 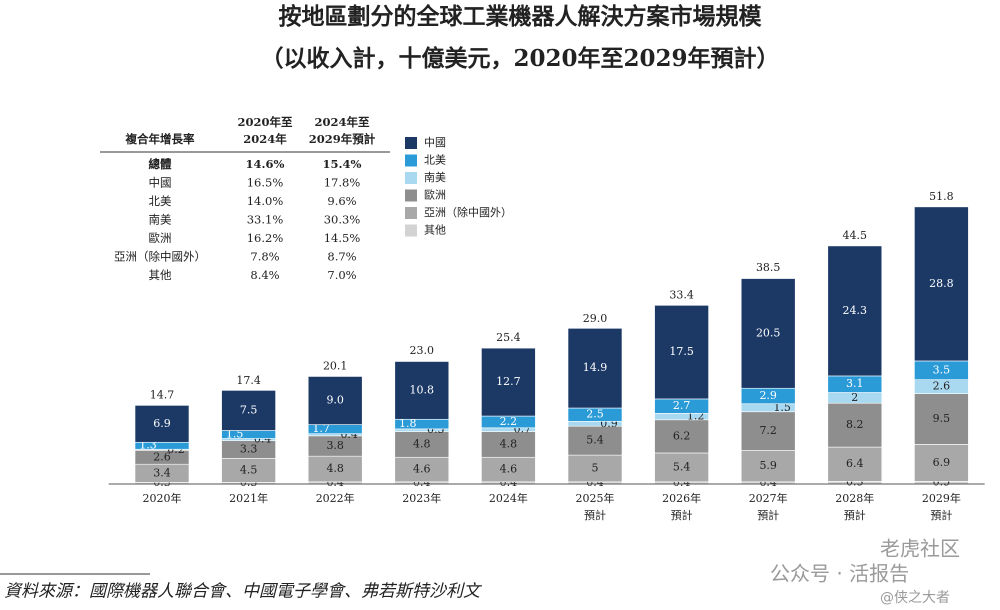 I want to click on data-label: 20.5, so click(x=768, y=332).